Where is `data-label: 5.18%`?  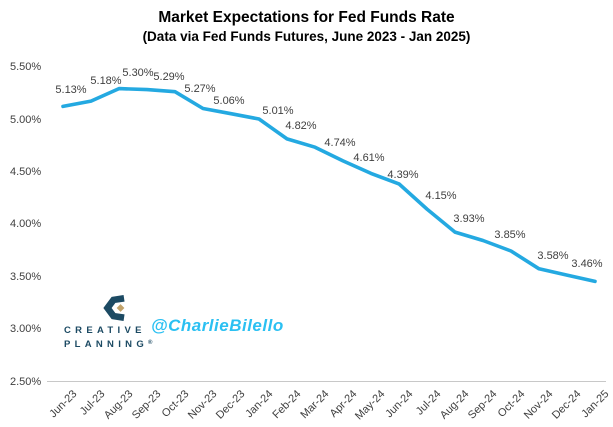
data-label: 5.18% is located at coordinates (106, 81).